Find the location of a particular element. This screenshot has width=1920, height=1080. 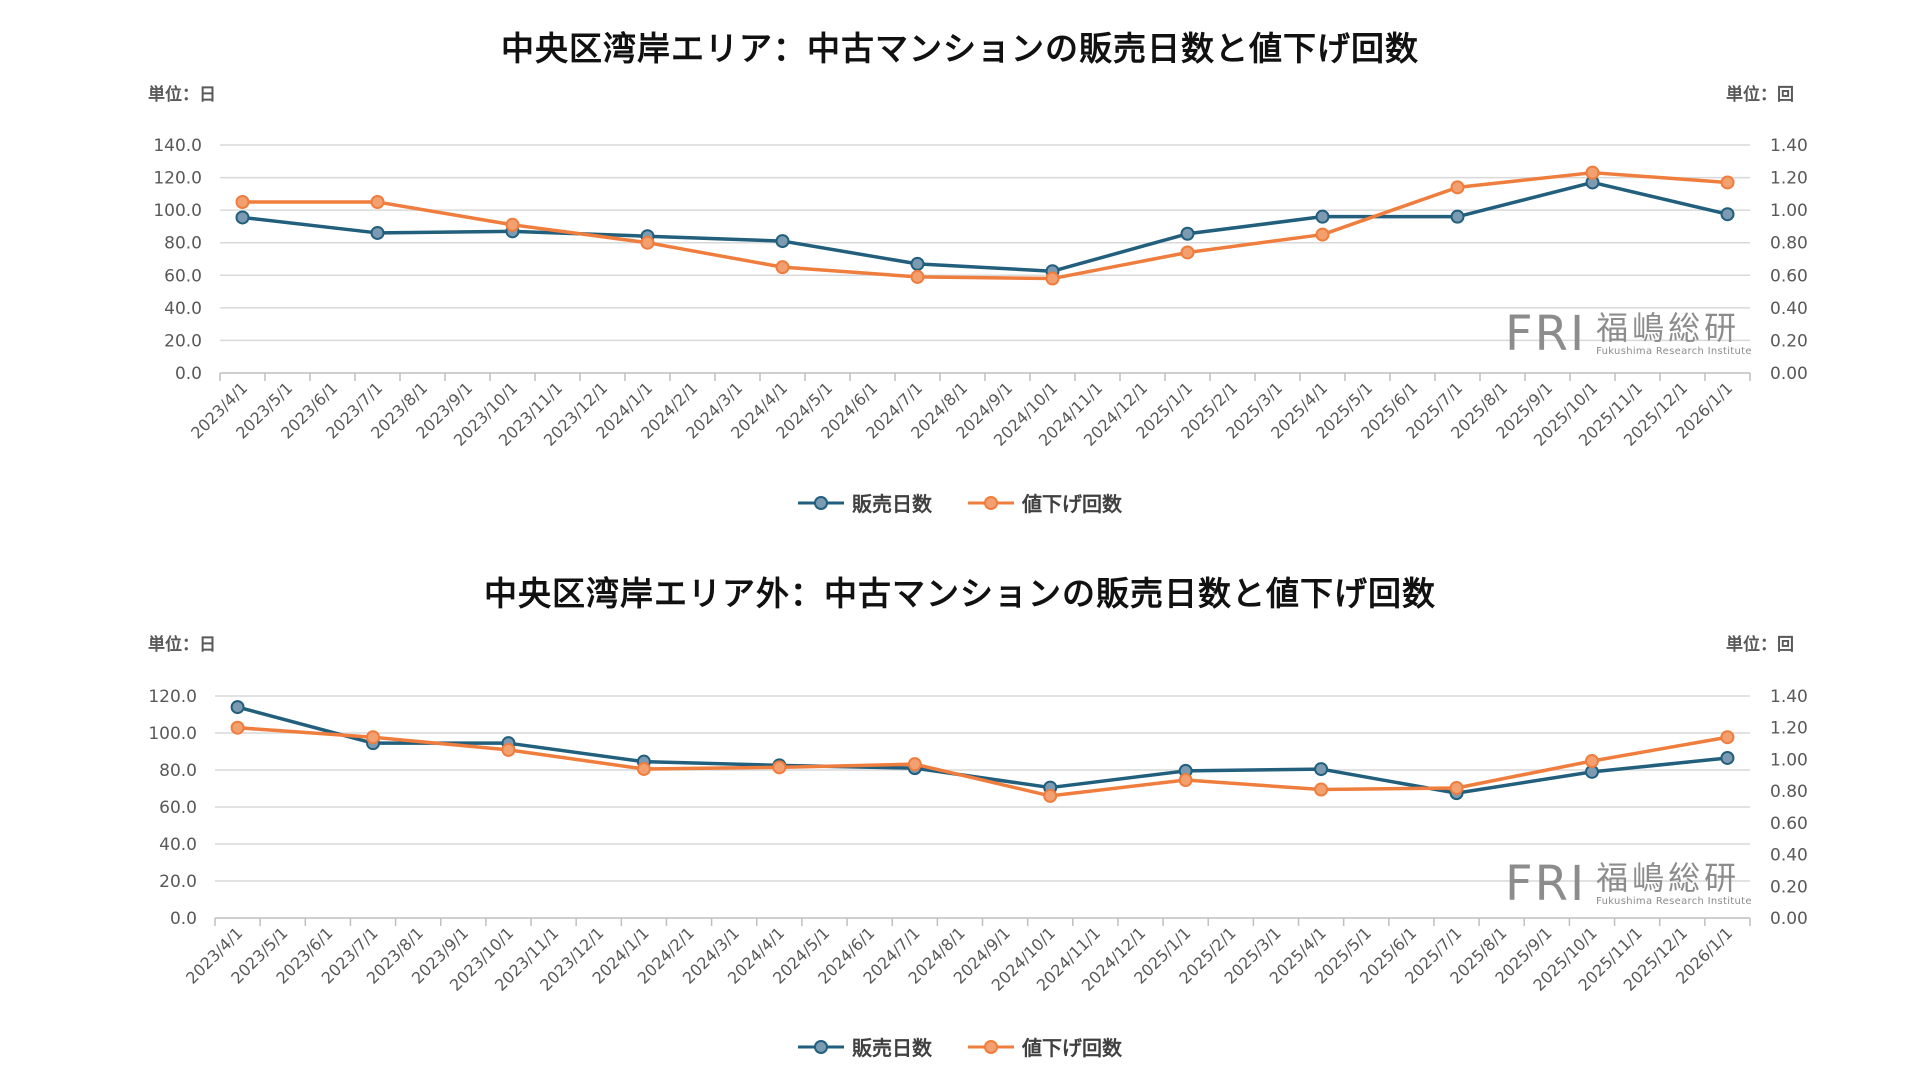

chart-title: 中央区湾岸エリア外：中古マンションの販売日数と値下げ回数 is located at coordinates (960, 593).